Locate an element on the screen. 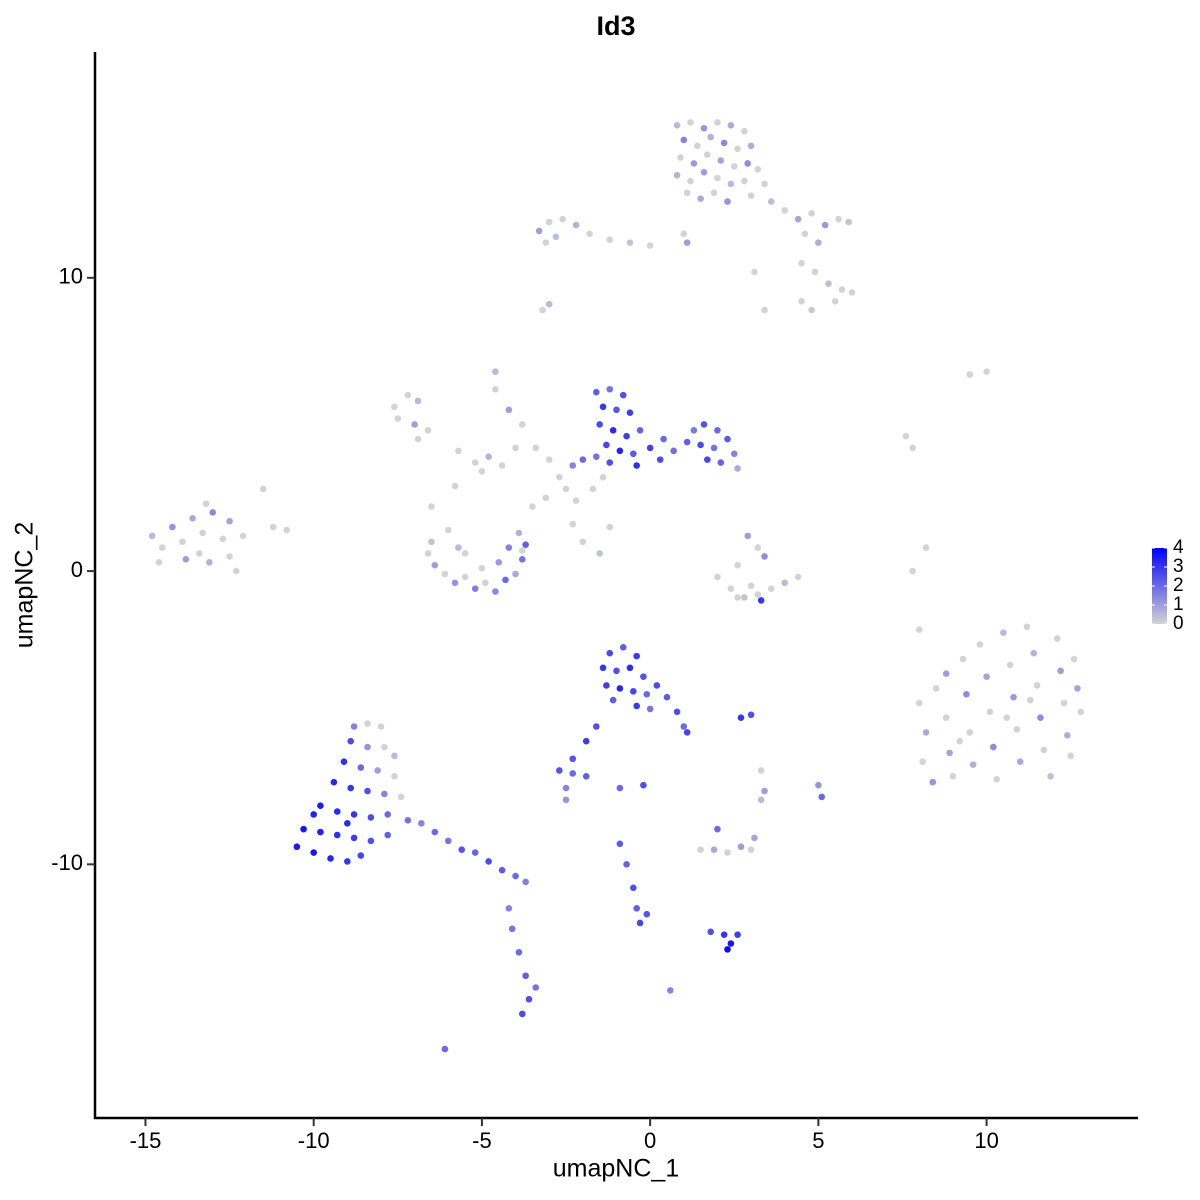 The height and width of the screenshot is (1200, 1200). x-tick-label: -5 is located at coordinates (482, 1140).